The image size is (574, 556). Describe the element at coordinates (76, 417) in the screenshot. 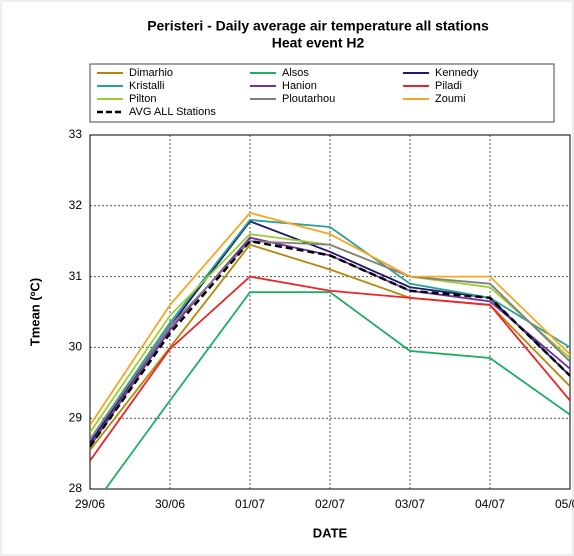

I see `y-tick-label: 29` at that location.